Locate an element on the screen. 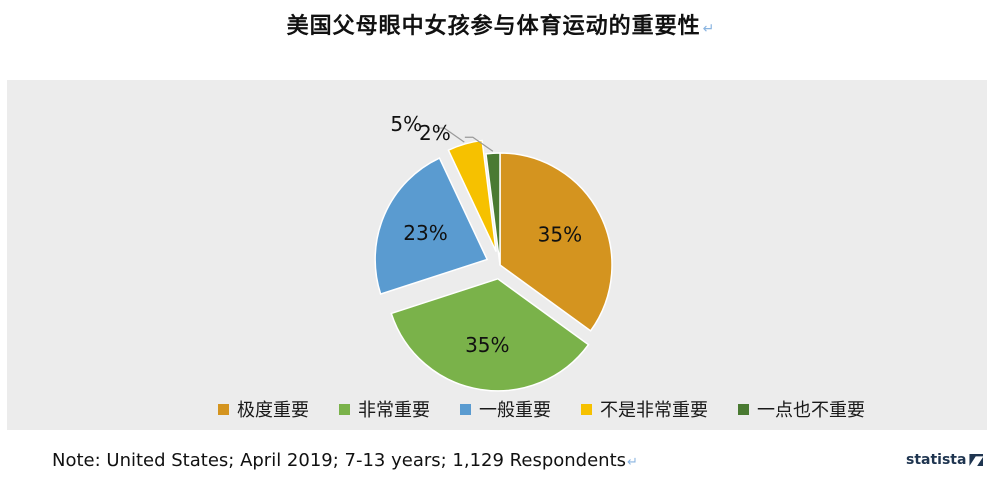 This screenshot has width=1002, height=482. legend-label: 一点也不重要 is located at coordinates (811, 410).